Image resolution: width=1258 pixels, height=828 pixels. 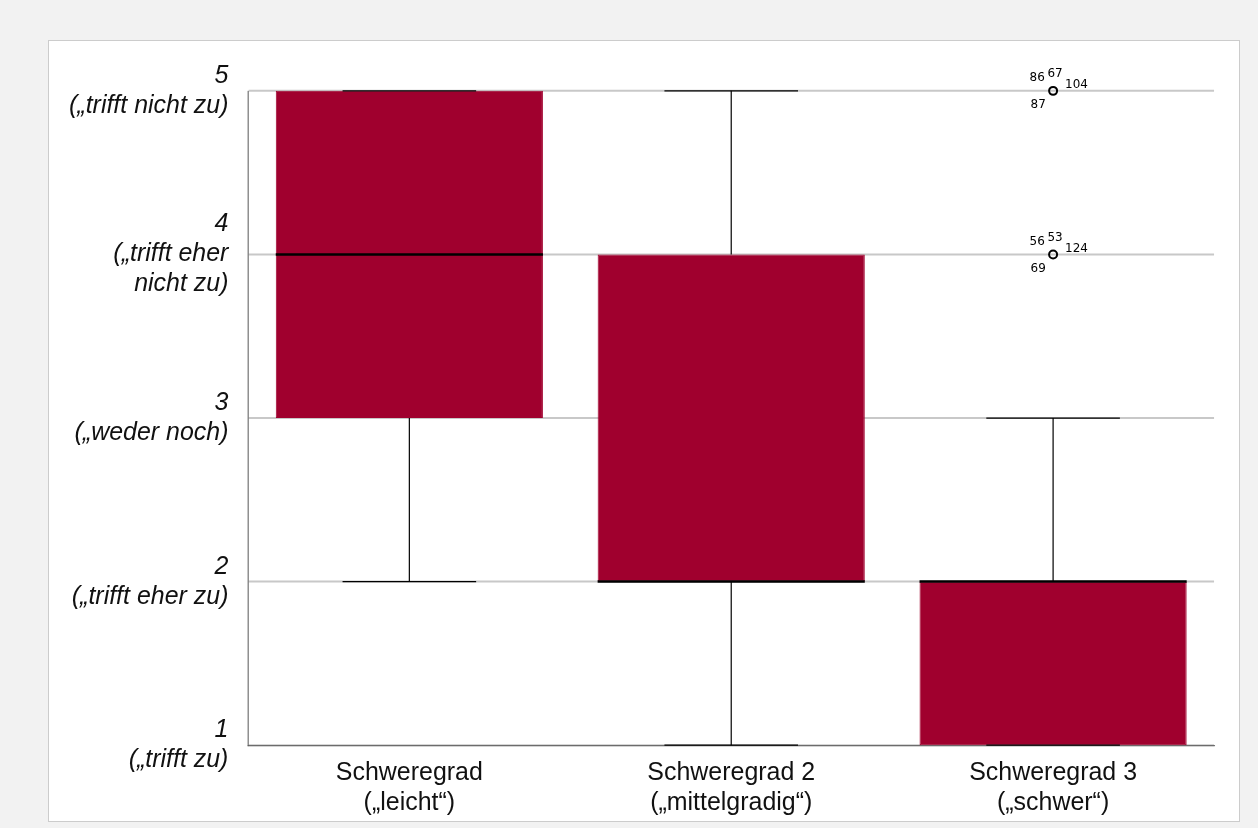 What do you see at coordinates (1038, 103) in the screenshot?
I see `annotation: 87` at bounding box center [1038, 103].